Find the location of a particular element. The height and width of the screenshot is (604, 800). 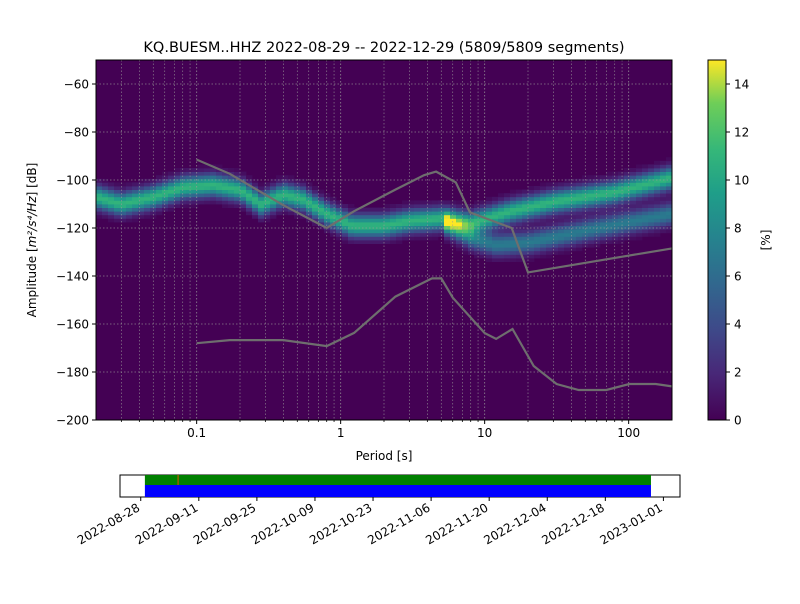

timeline-used-bar is located at coordinates (397, 480).